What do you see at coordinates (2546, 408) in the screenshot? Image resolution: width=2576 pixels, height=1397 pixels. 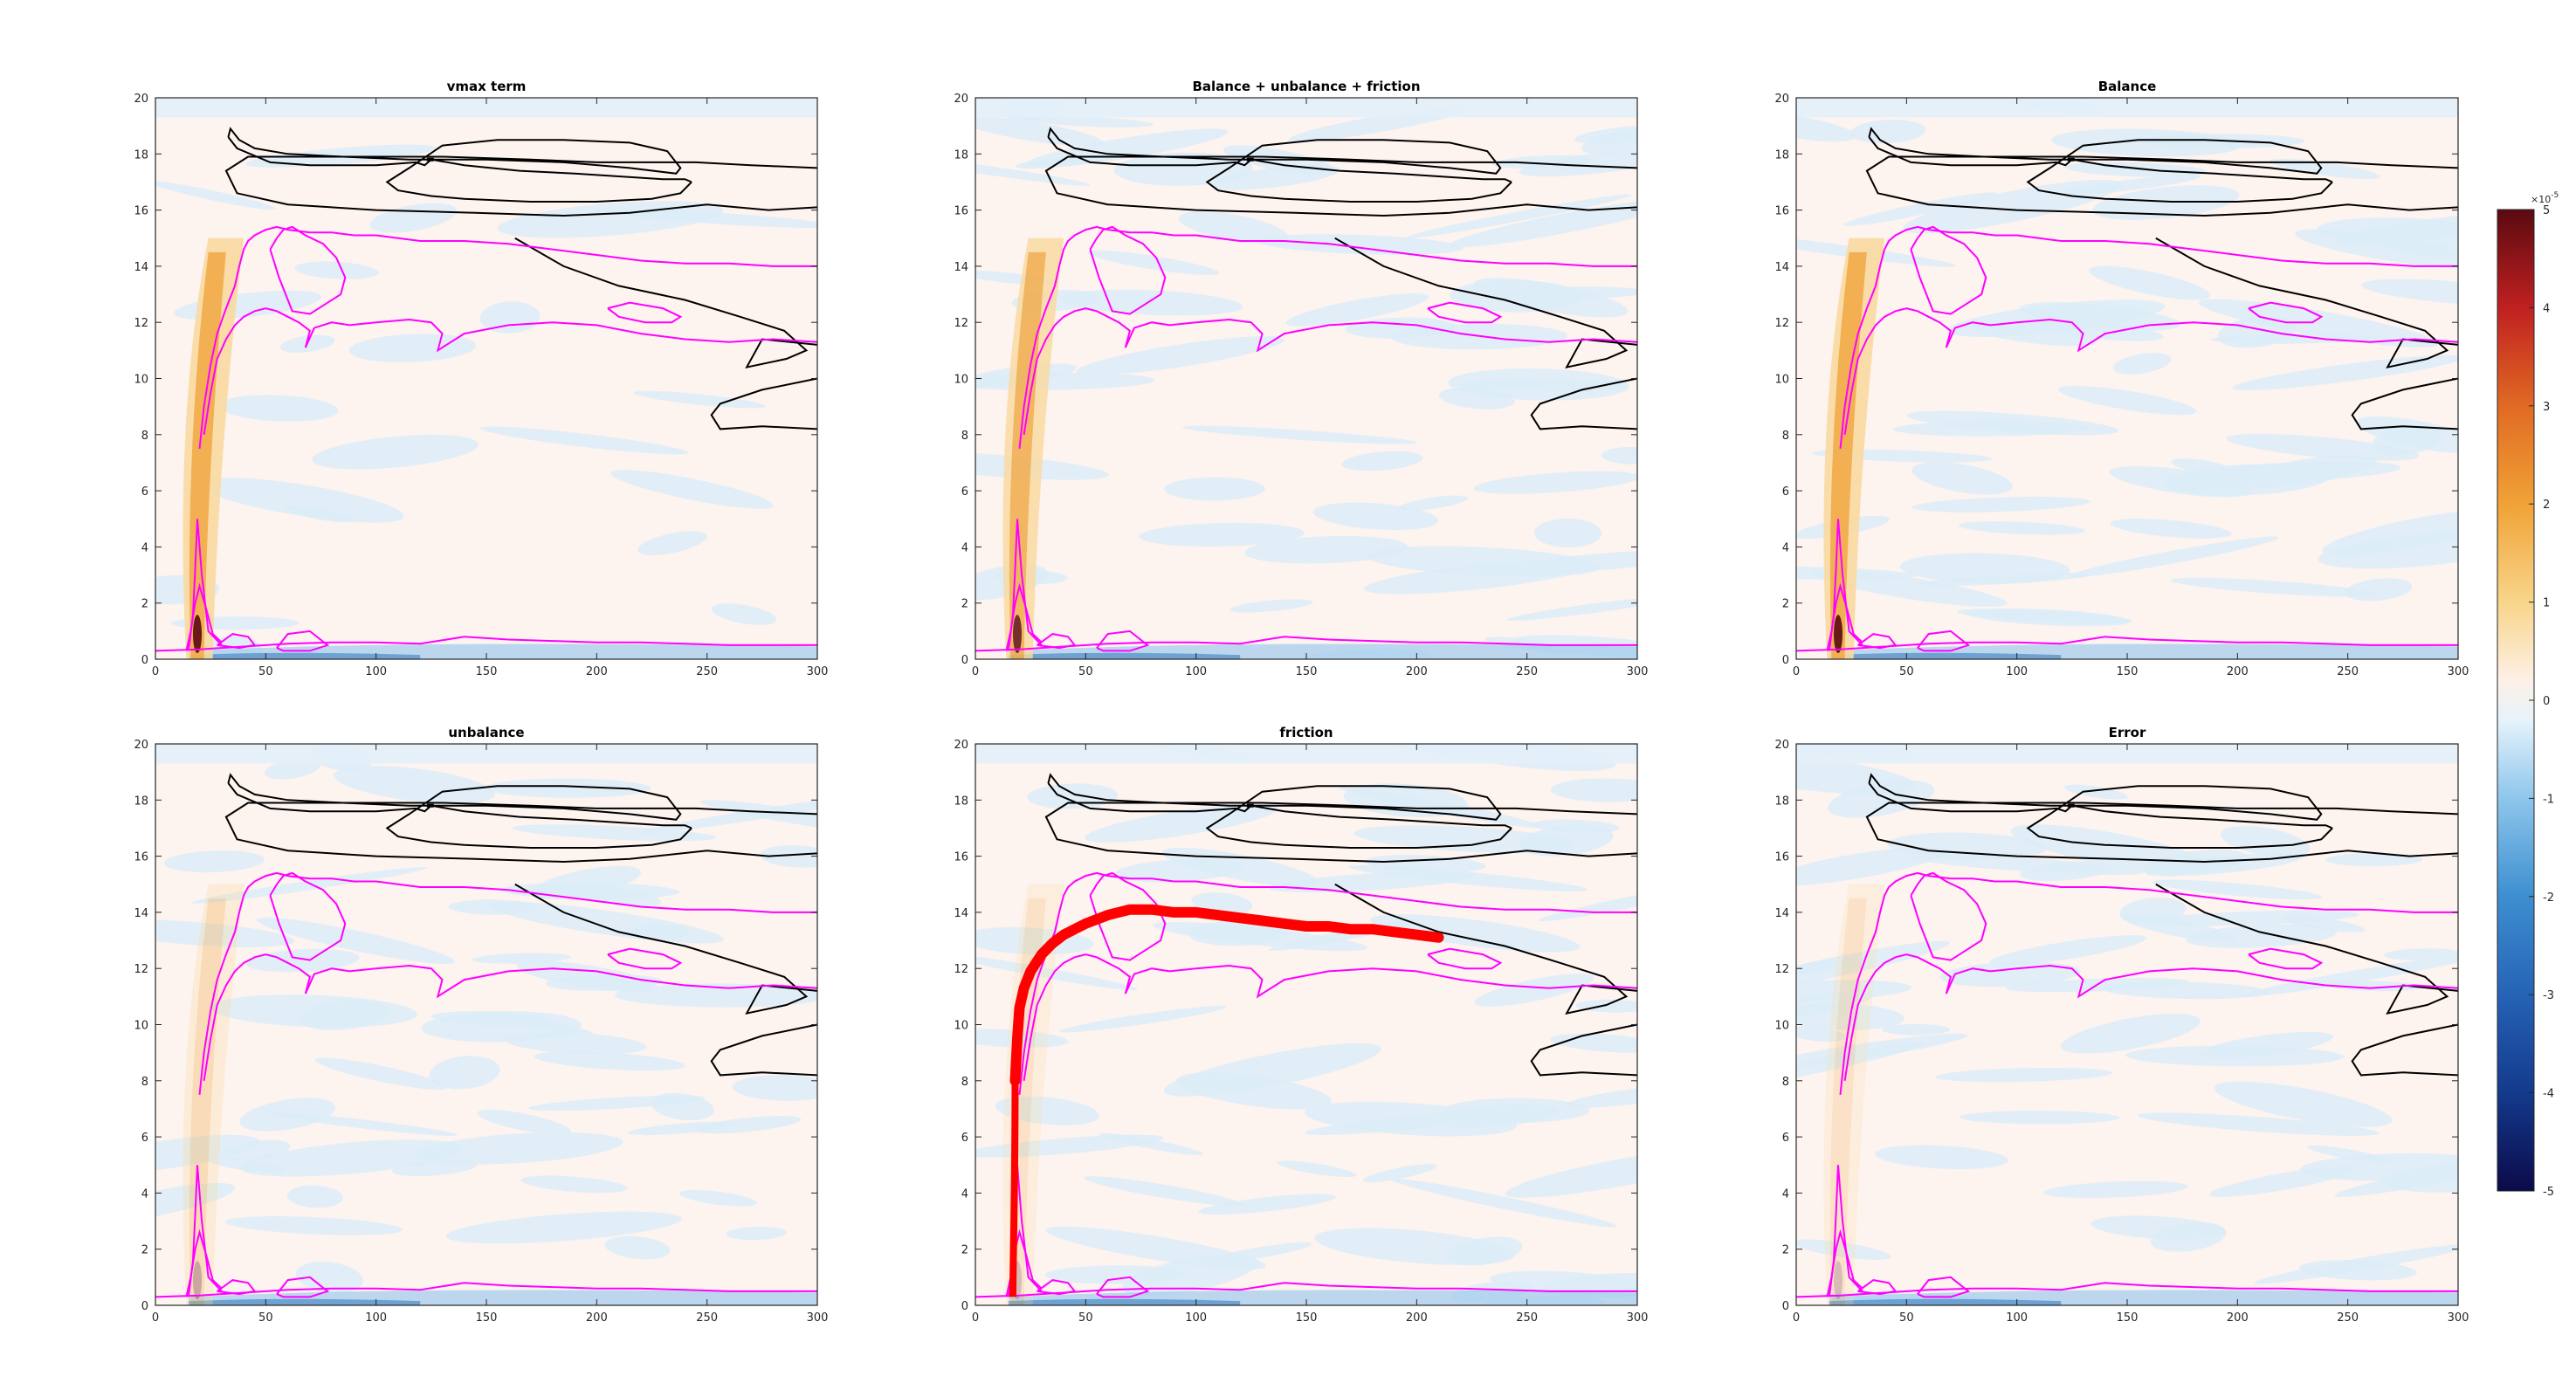 I see `colorbar-tick-label: 3` at bounding box center [2546, 408].